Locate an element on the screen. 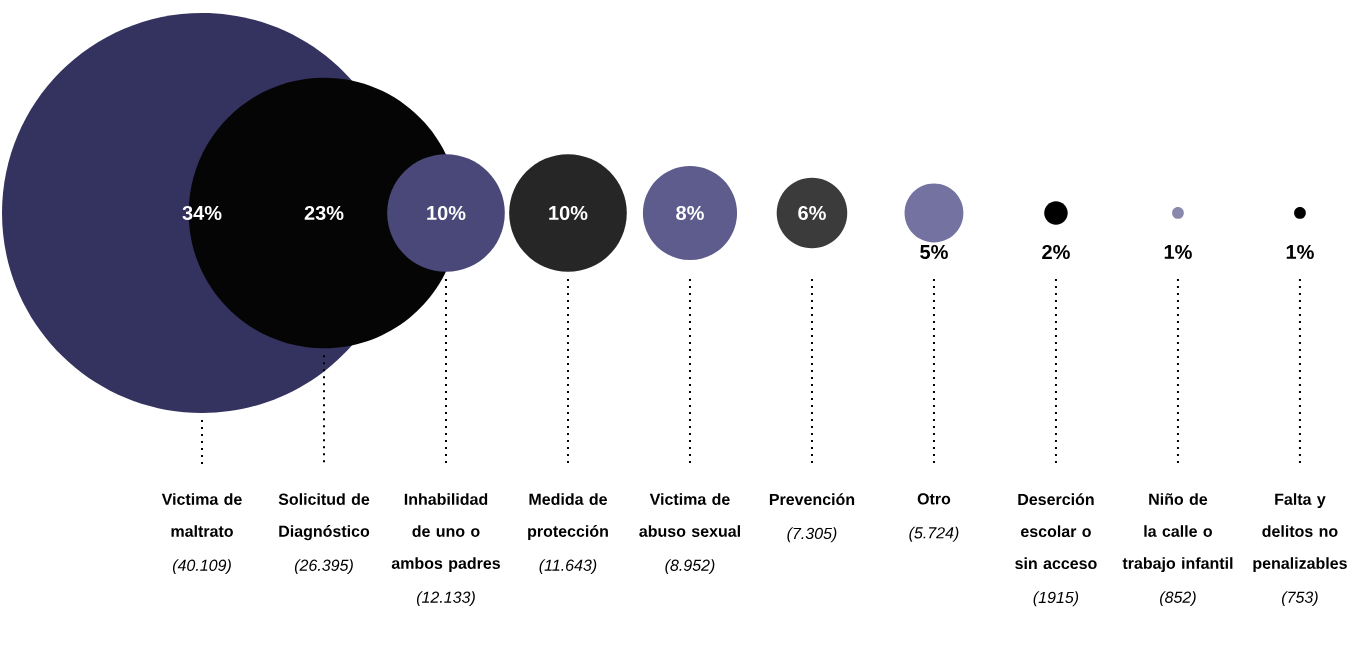 This screenshot has height=645, width=1358. category-label: Medida de protección is located at coordinates (568, 517).